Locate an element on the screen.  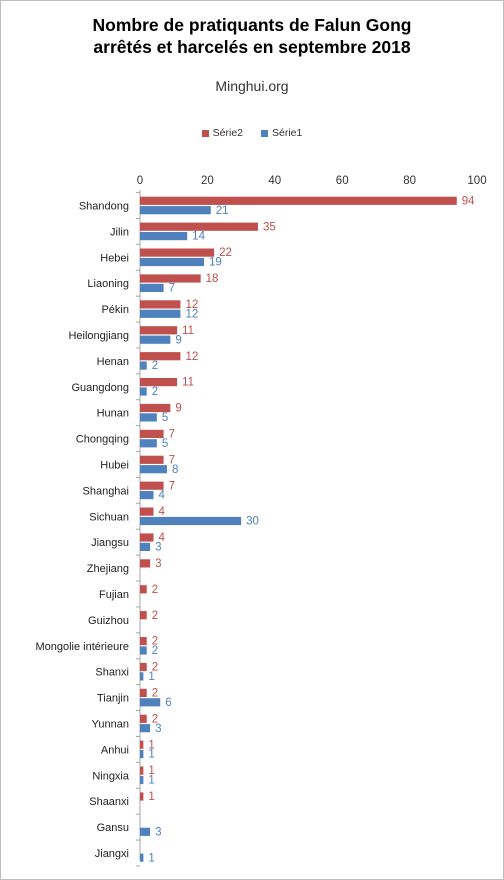
category-label: Shandong is located at coordinates (104, 207).